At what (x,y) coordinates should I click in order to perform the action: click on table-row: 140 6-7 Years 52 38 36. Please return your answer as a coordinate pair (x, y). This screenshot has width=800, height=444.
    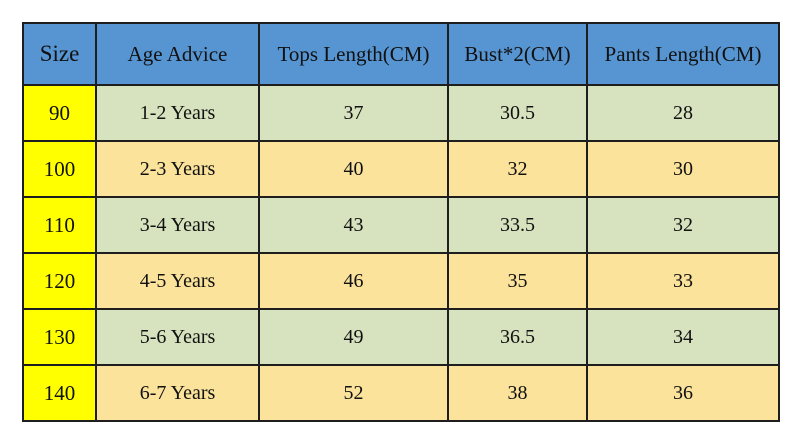
    Looking at the image, I should click on (401, 393).